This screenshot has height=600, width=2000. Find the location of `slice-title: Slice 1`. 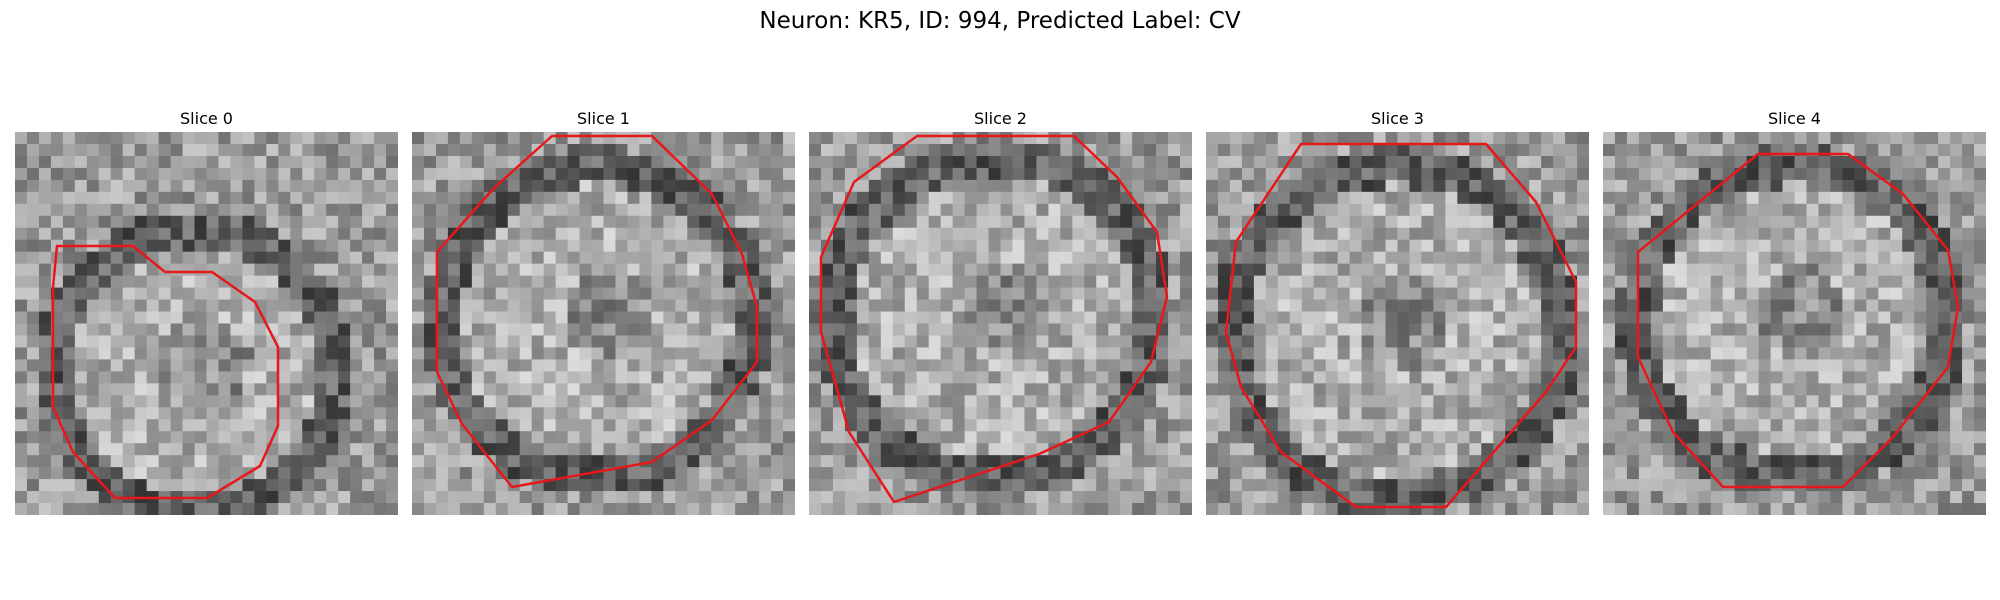

slice-title: Slice 1 is located at coordinates (603, 118).